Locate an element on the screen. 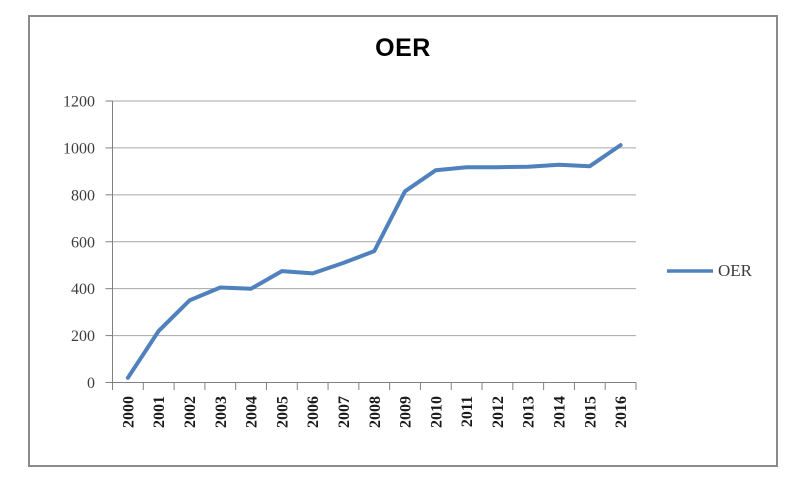  x-tick-label: 2000 is located at coordinates (128, 412).